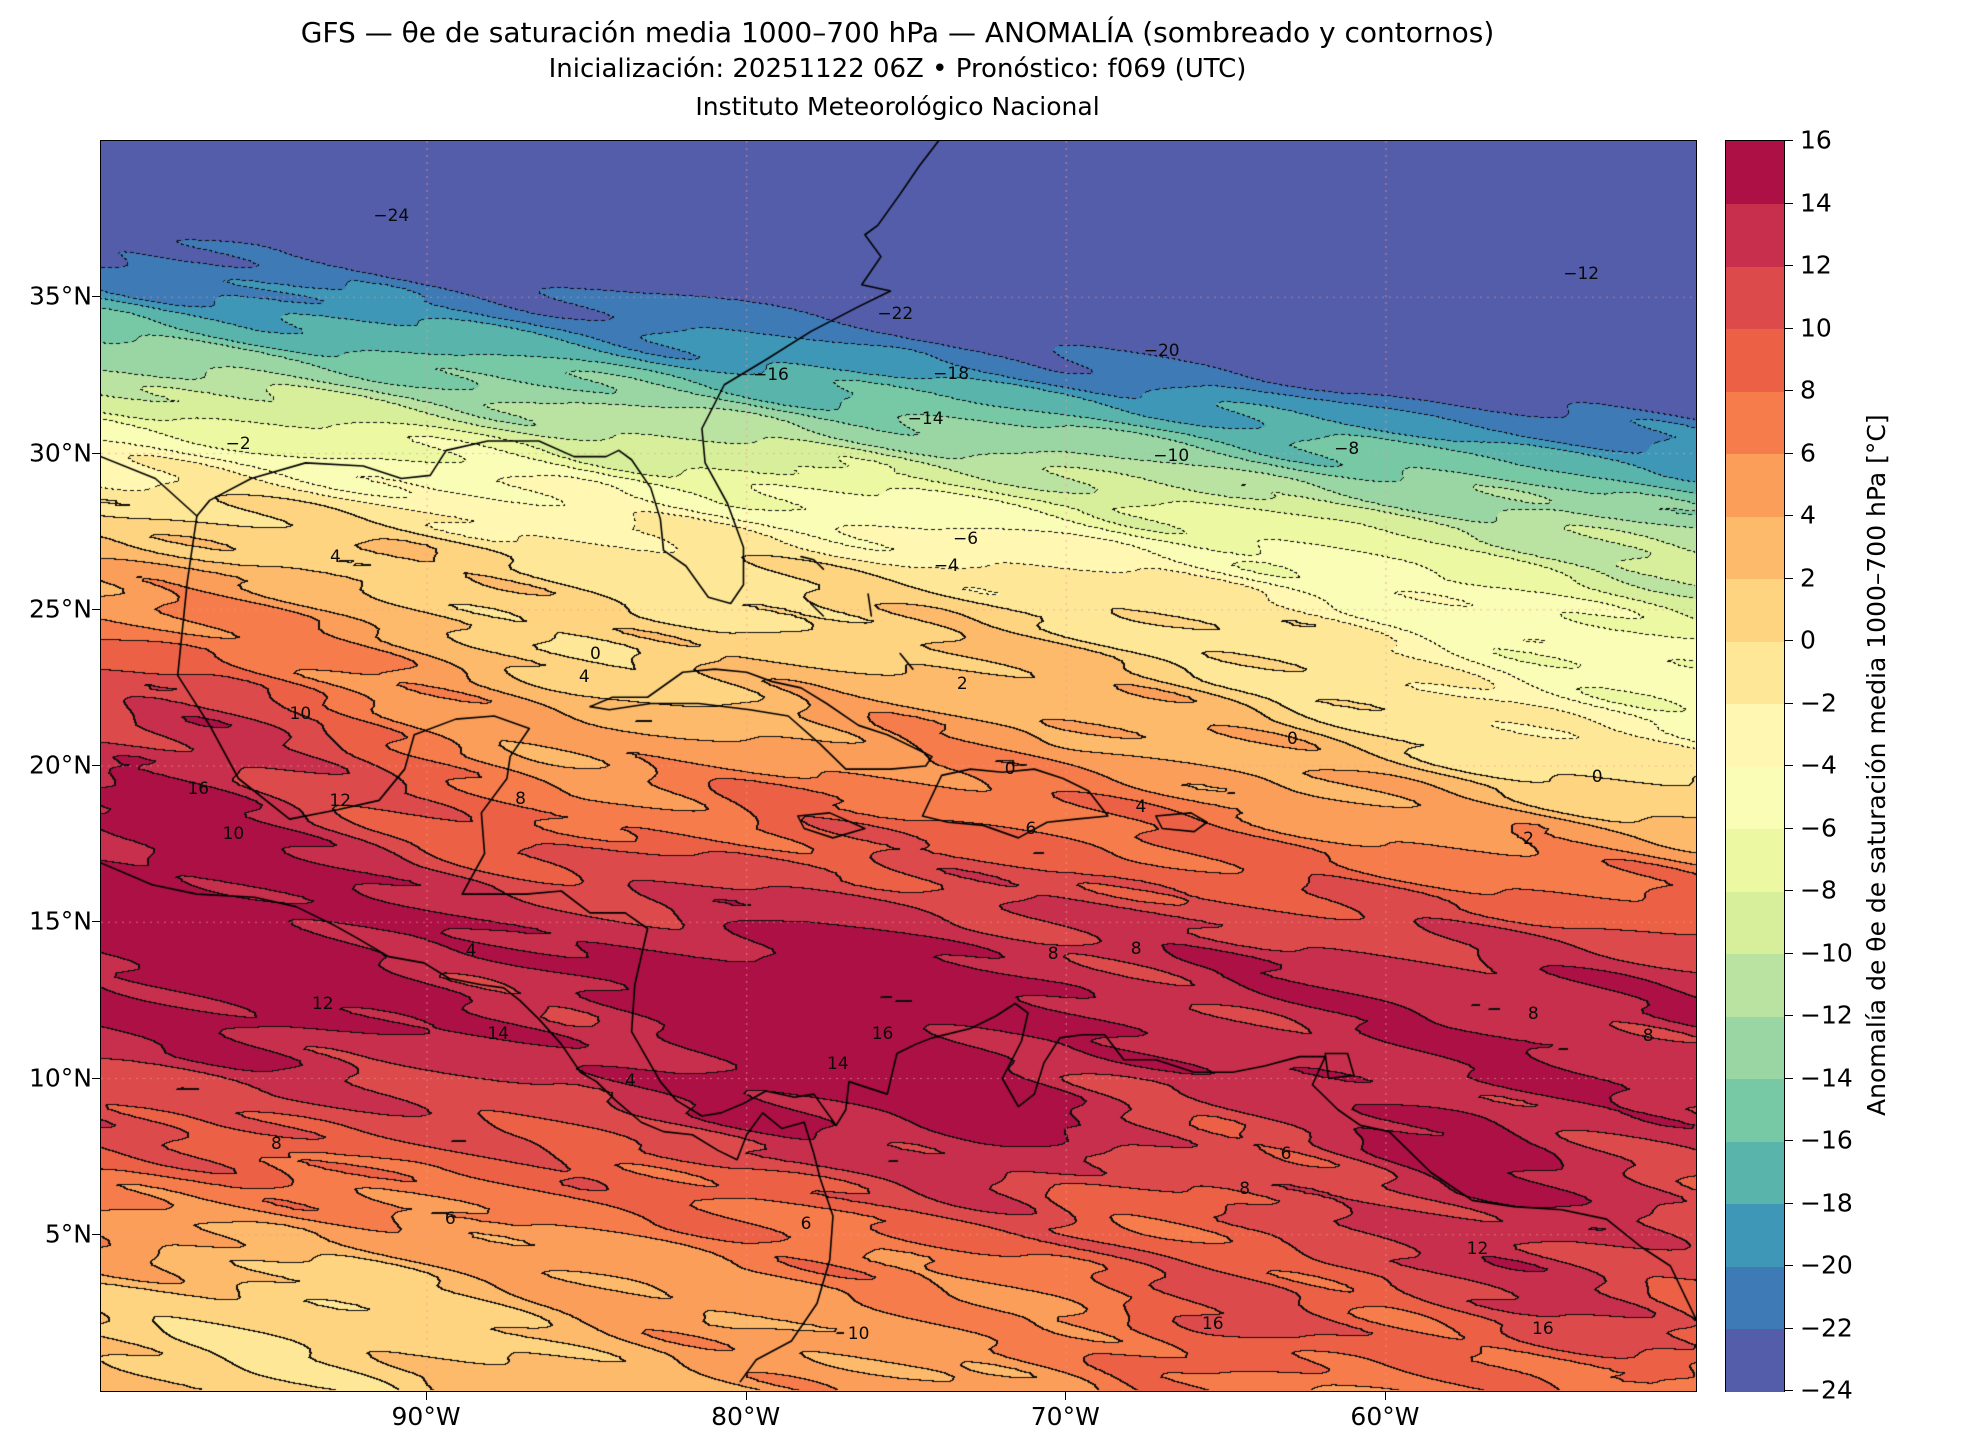 This screenshot has height=1440, width=1980. What do you see at coordinates (1808, 640) in the screenshot?
I see `colorbar-tick-label: 0` at bounding box center [1808, 640].